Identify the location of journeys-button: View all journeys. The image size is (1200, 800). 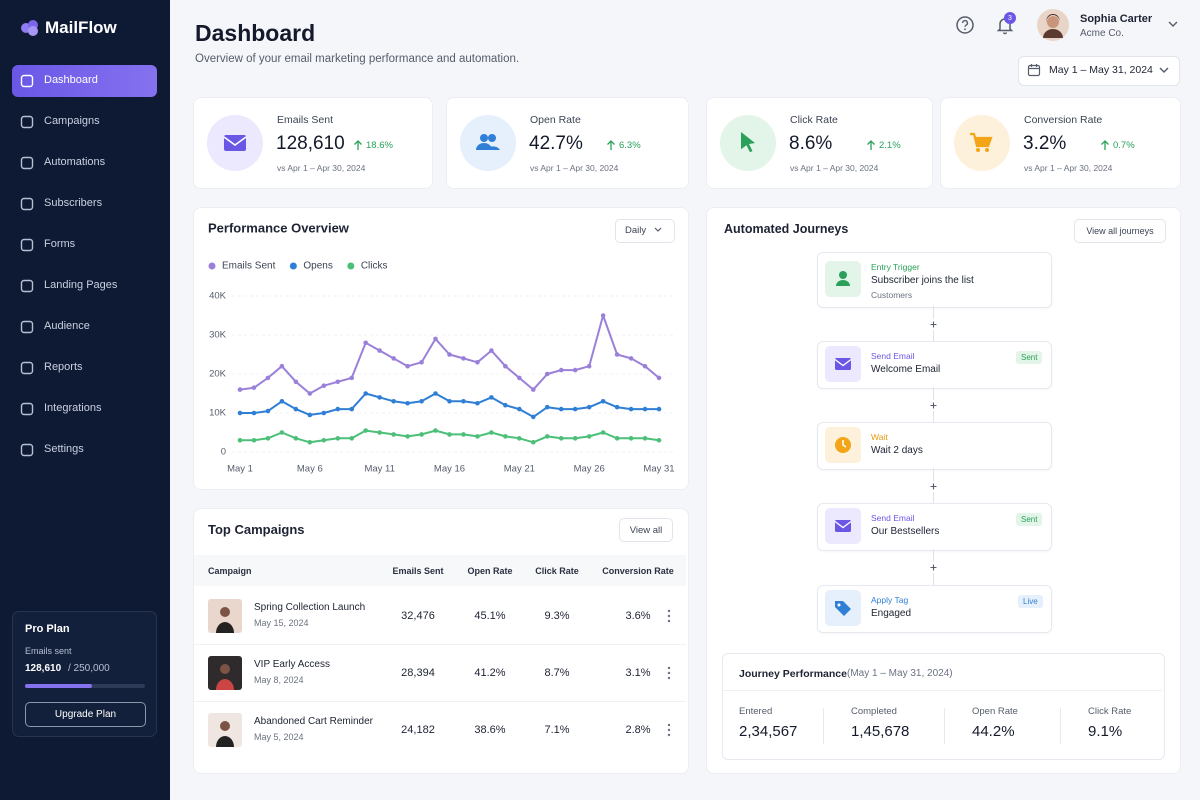
(1120, 231).